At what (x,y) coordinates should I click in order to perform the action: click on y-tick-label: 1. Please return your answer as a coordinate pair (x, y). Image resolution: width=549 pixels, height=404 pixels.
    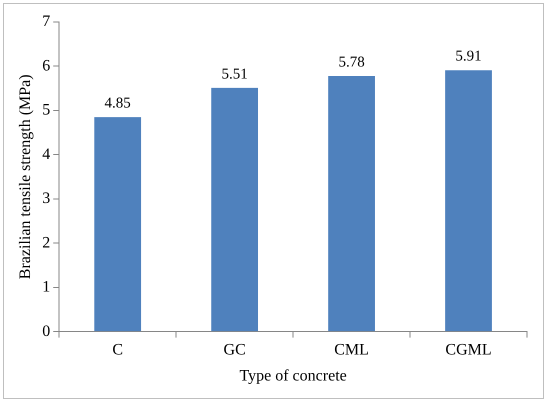
    Looking at the image, I should click on (46, 287).